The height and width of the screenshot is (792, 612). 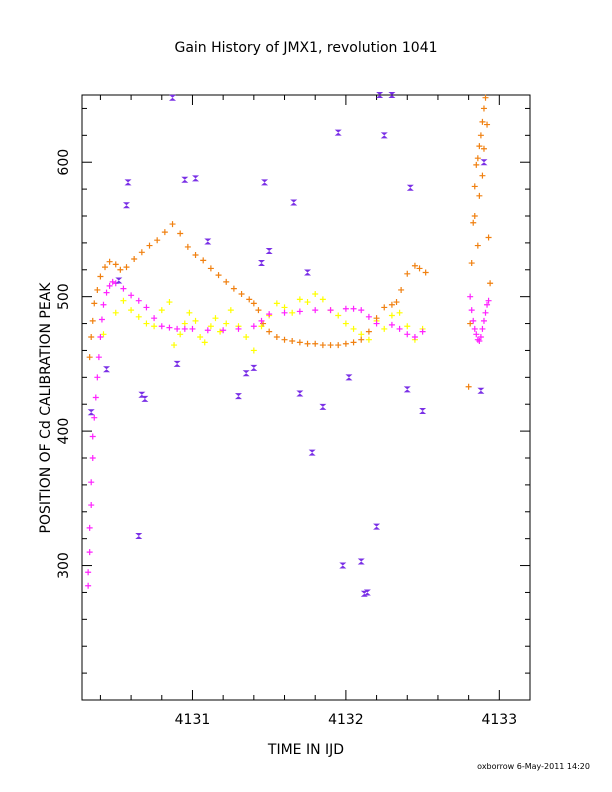 What do you see at coordinates (46, 408) in the screenshot?
I see `y-axis-label: POSITION OF Cd CALIBRATION PEAK` at bounding box center [46, 408].